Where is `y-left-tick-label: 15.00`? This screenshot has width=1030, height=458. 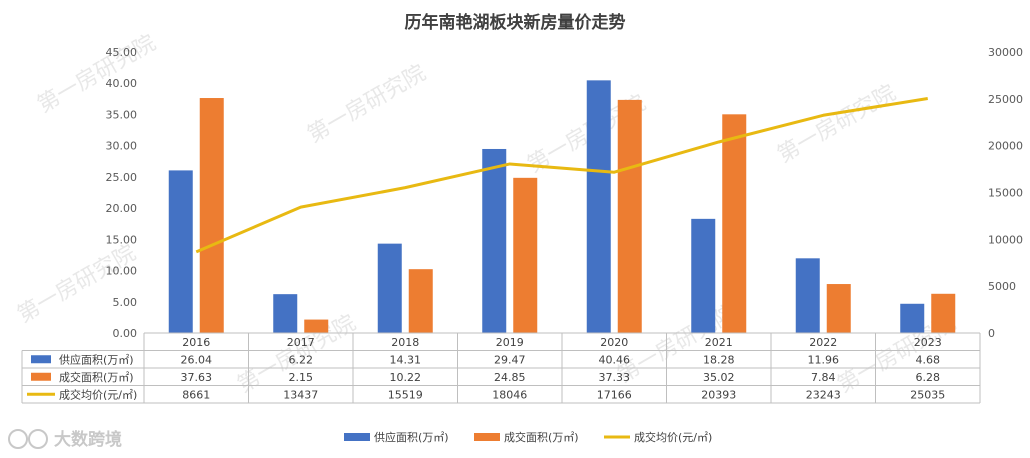 y-left-tick-label: 15.00 is located at coordinates (122, 239).